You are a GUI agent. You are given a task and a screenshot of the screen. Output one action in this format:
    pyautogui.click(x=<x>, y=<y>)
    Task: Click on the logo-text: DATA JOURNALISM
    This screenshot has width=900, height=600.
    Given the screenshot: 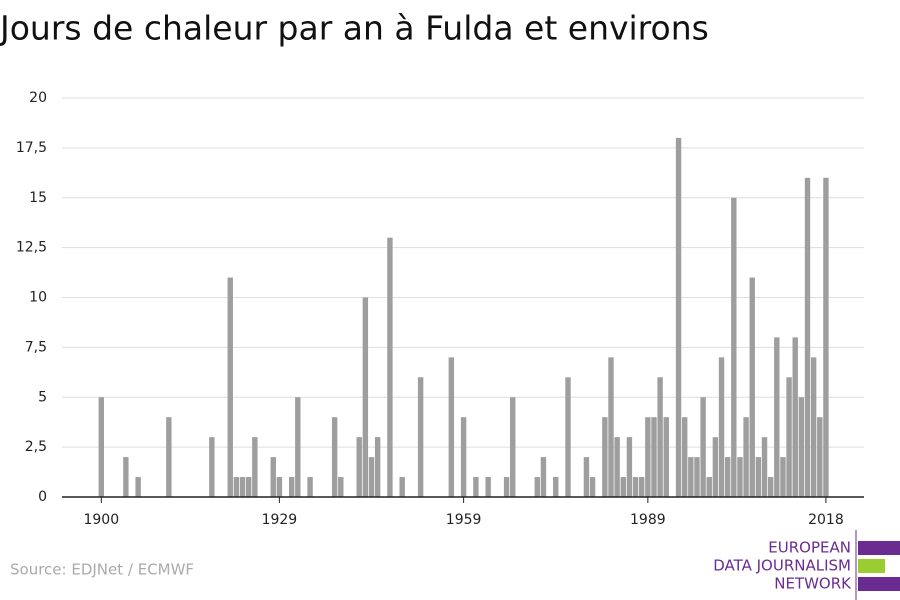 What is the action you would take?
    pyautogui.click(x=782, y=566)
    